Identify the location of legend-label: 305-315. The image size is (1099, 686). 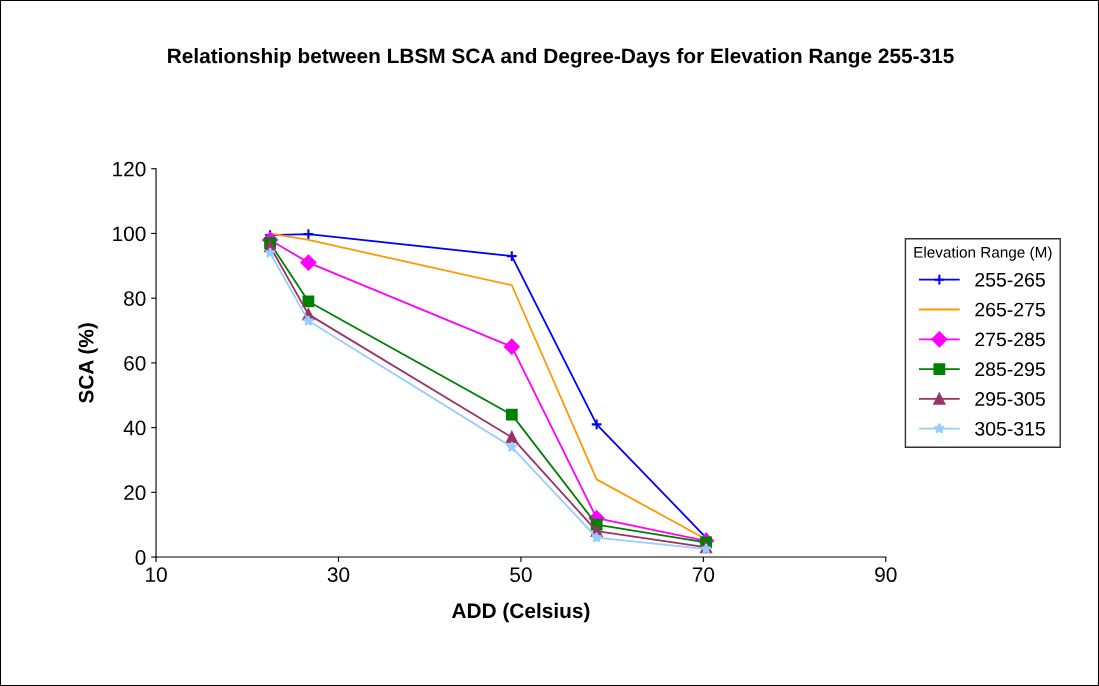
(1010, 428).